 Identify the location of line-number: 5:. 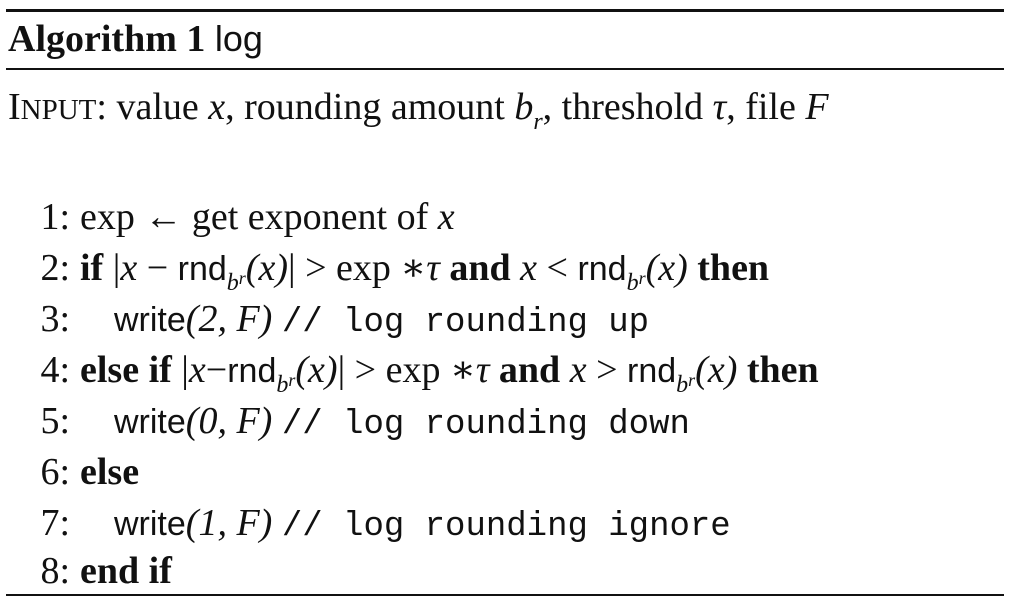
(55, 421).